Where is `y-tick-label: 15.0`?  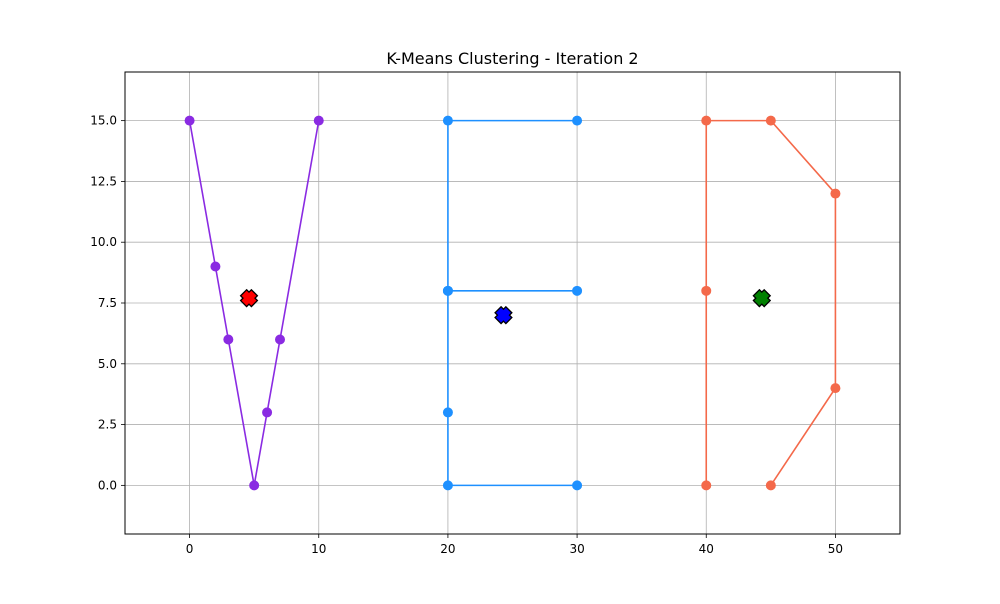 y-tick-label: 15.0 is located at coordinates (103, 121).